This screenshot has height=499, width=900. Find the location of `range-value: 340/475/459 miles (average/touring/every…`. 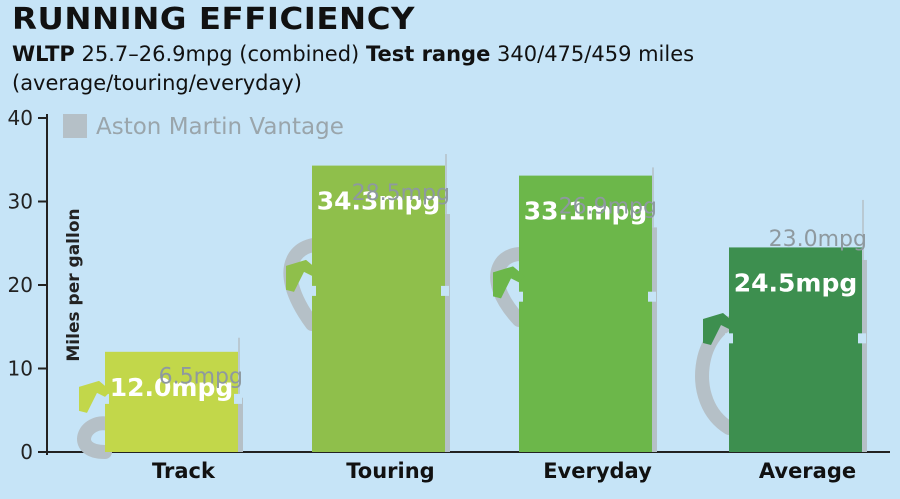

range-value: 340/475/459 miles (average/touring/every… is located at coordinates (353, 68).